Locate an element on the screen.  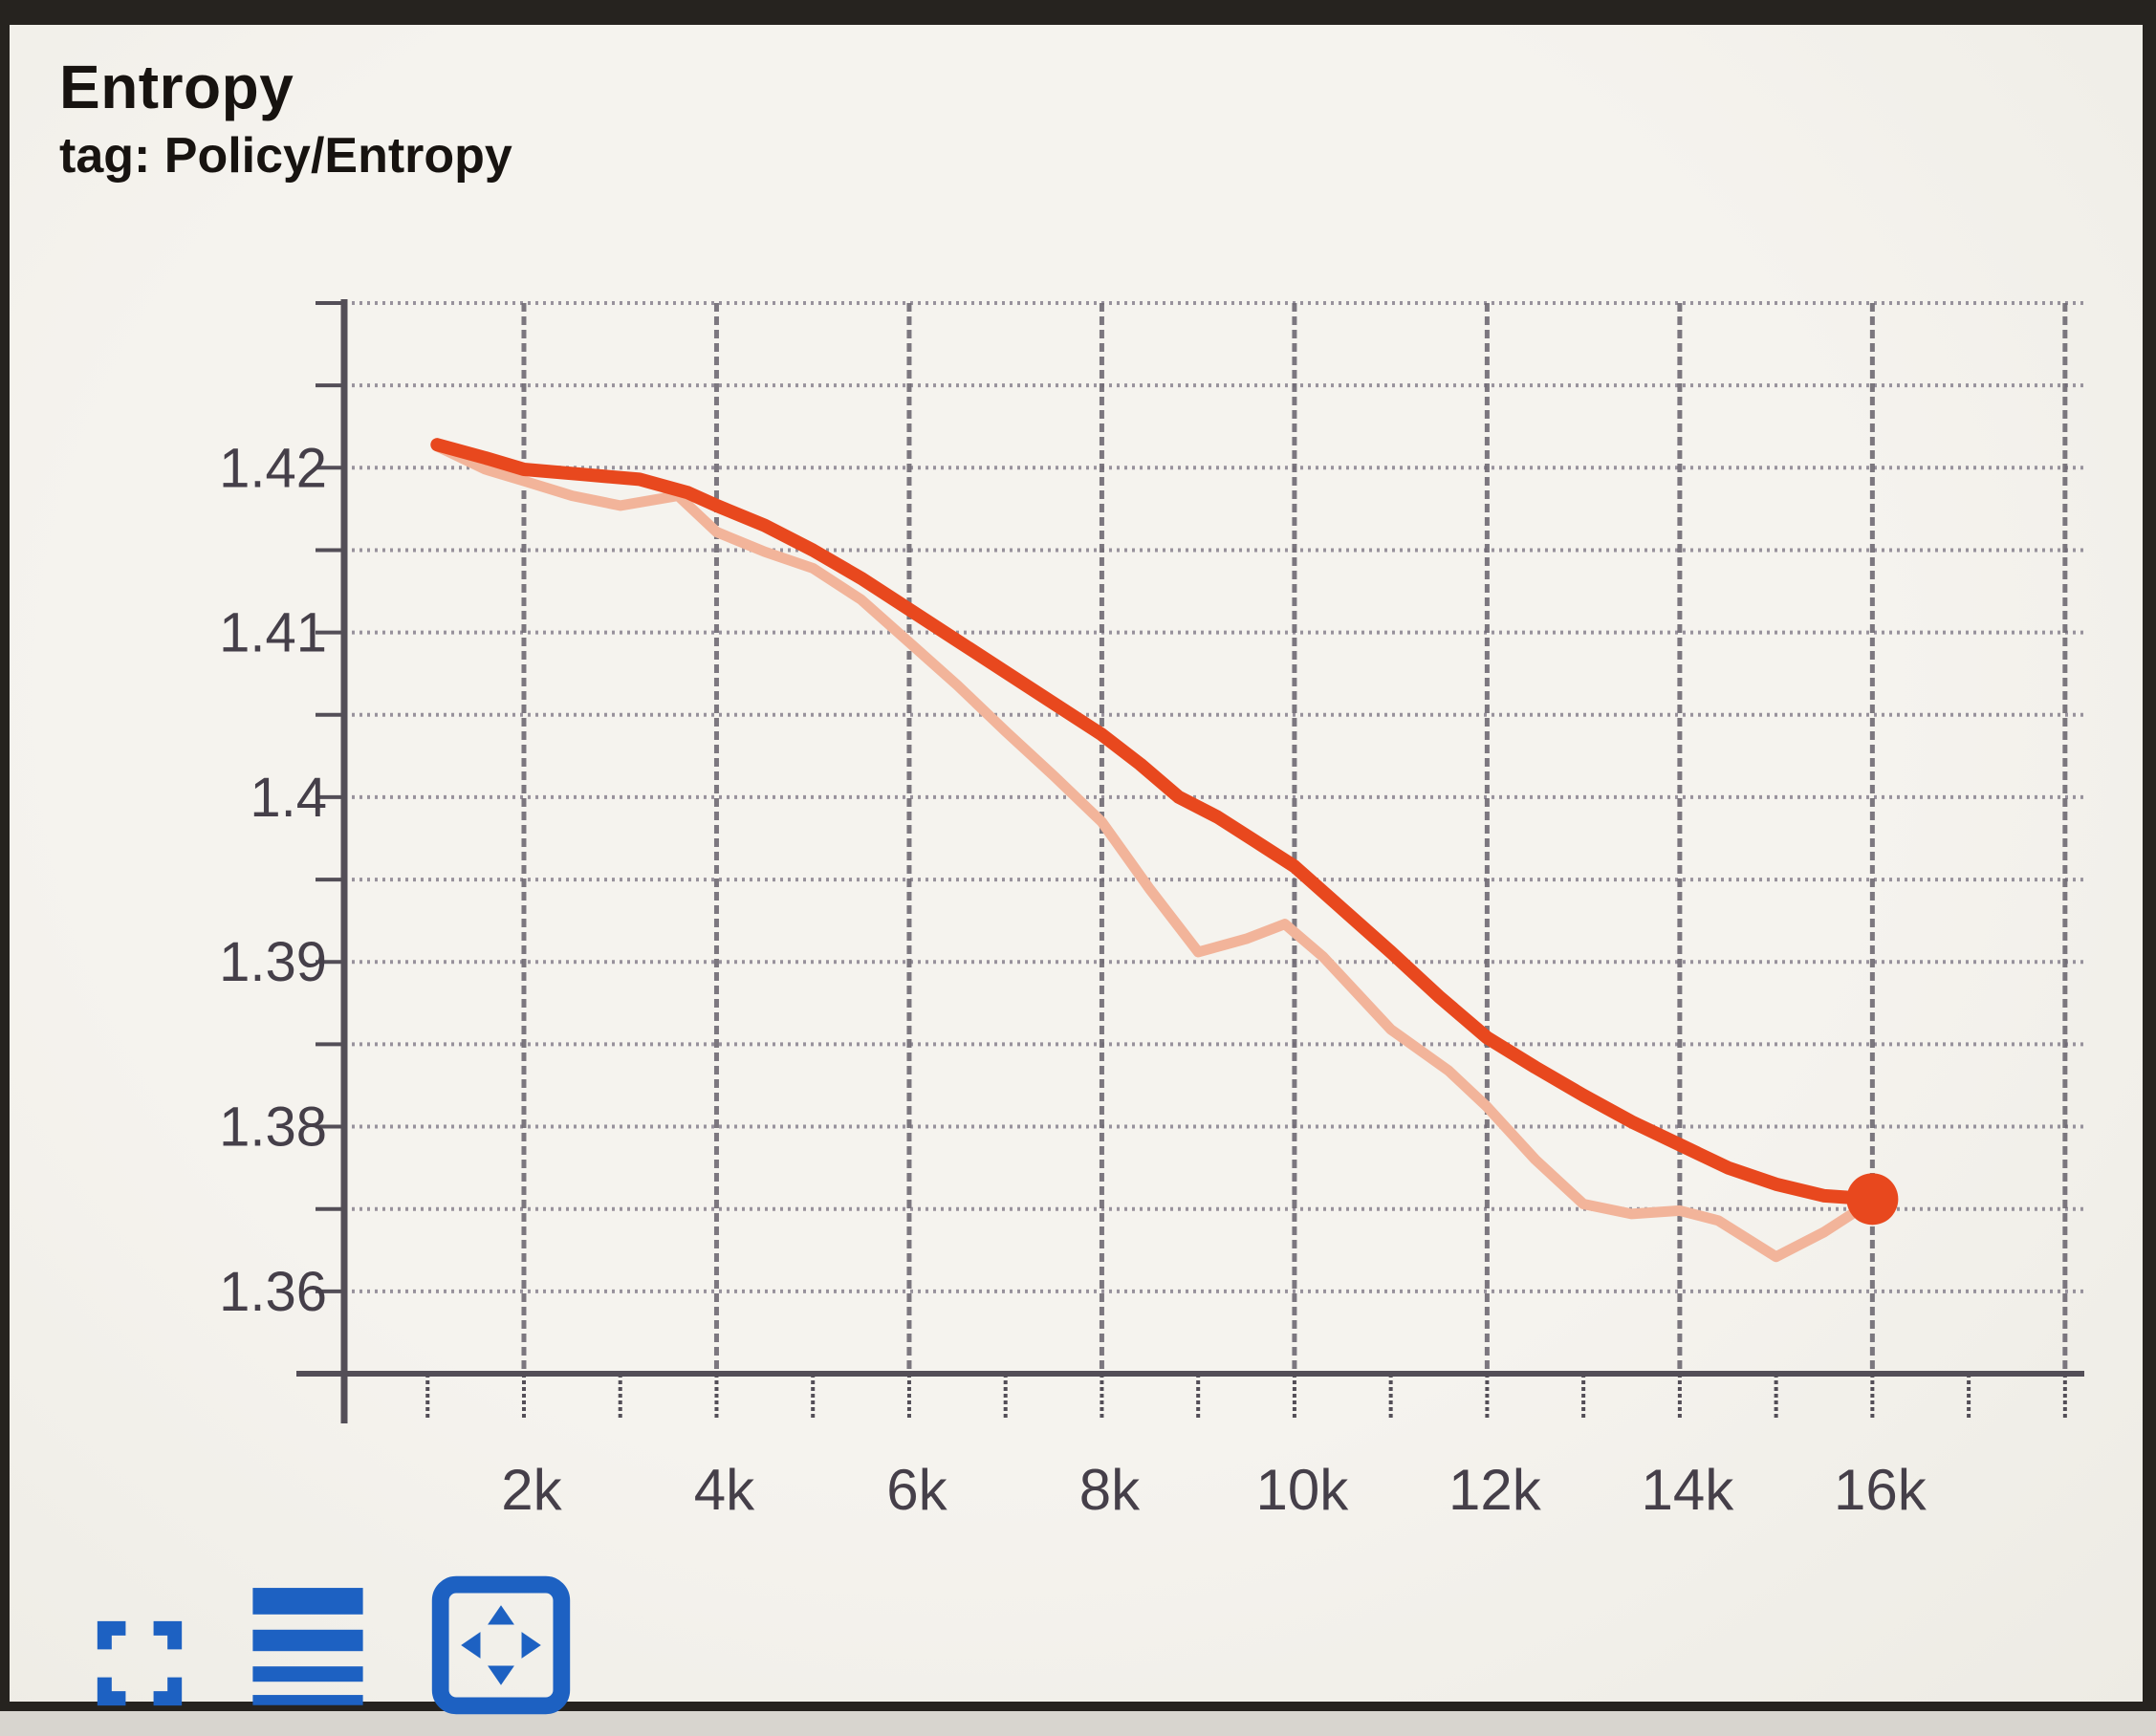
fit-domain-button is located at coordinates (501, 1645).